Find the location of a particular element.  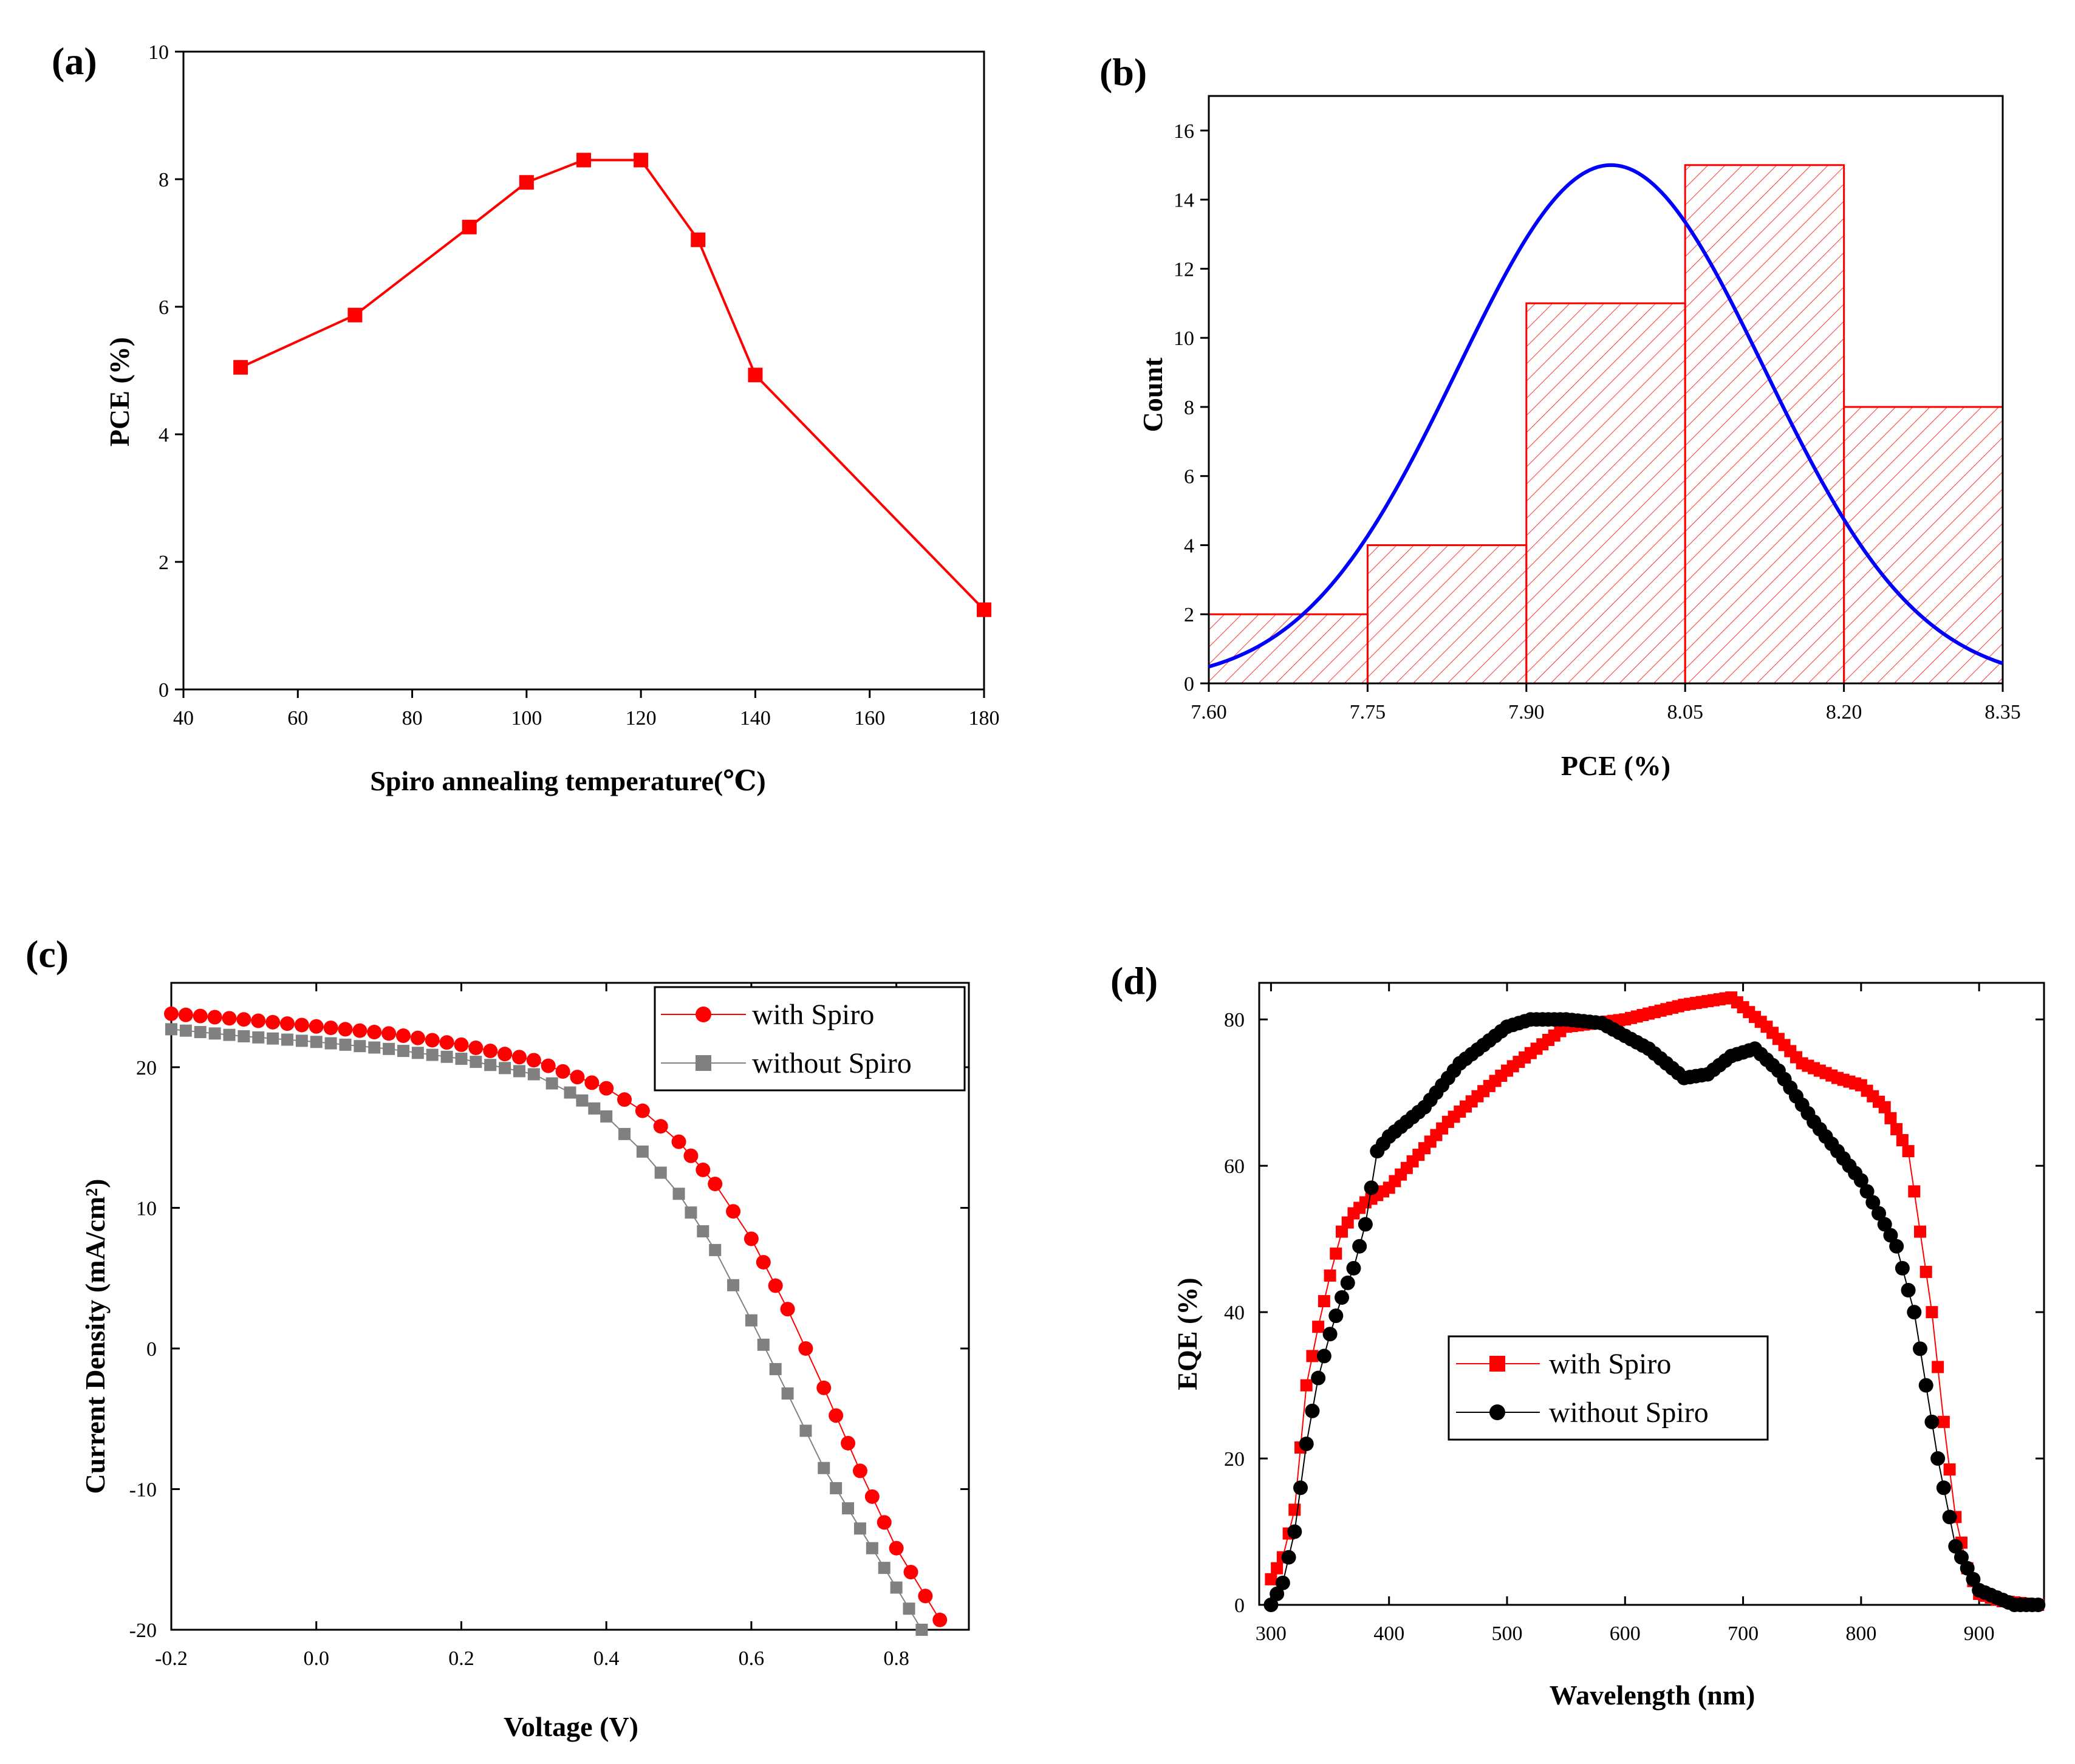

chart-c-ytick-label: 0 is located at coordinates (151, 1349).